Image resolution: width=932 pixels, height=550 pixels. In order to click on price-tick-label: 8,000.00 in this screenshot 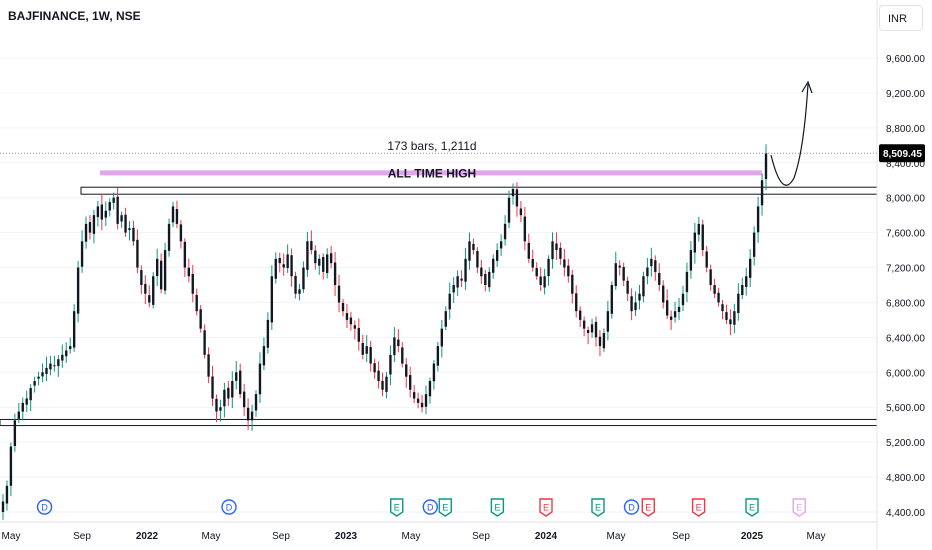, I will do `click(905, 199)`.